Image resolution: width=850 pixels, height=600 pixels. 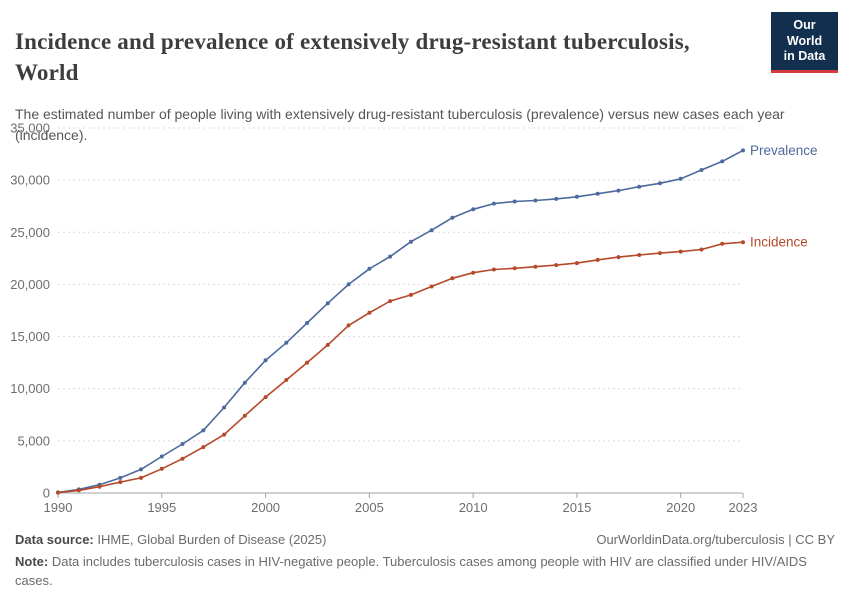 I want to click on data-source-label: Data source:, so click(x=54, y=539).